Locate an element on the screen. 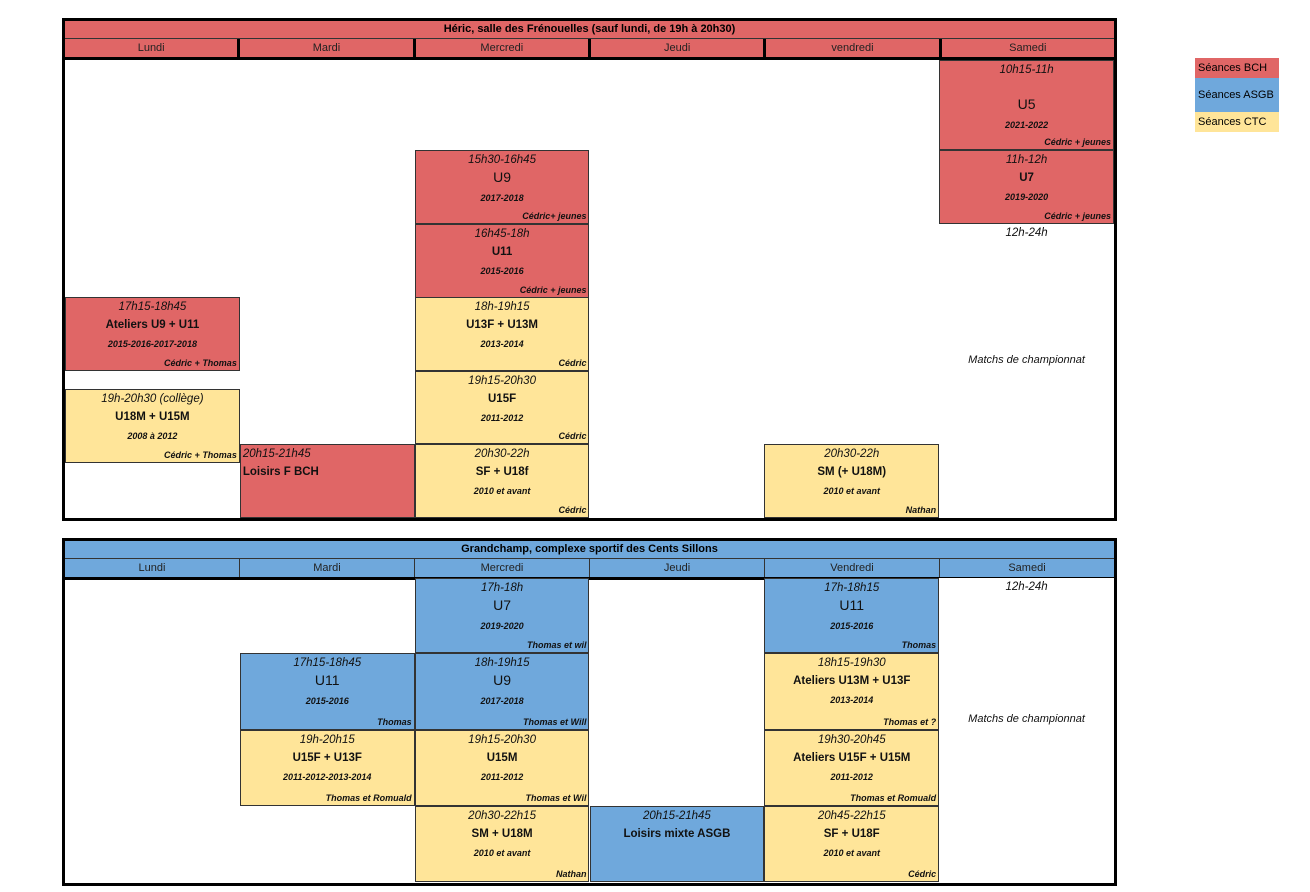 Image resolution: width=1310 pixels, height=892 pixels. session-years: 2015-2016 is located at coordinates (327, 701).